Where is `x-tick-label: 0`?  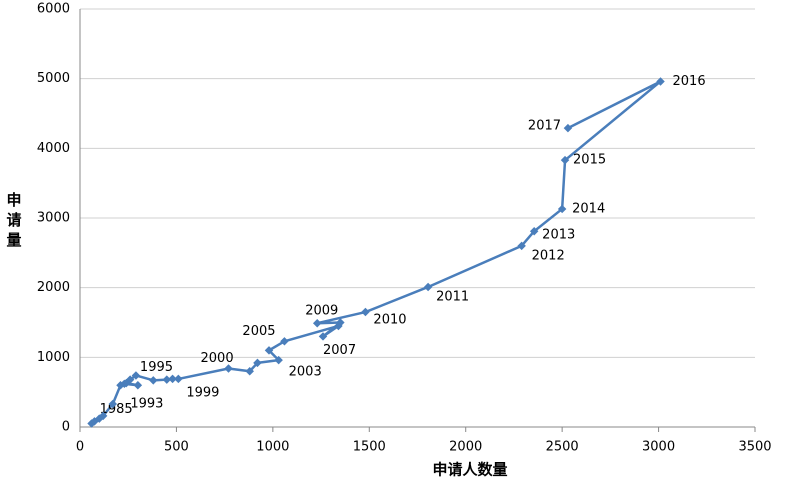 x-tick-label: 0 is located at coordinates (80, 447).